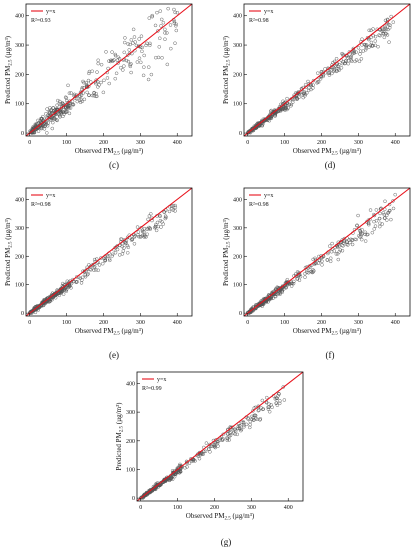  Describe the element at coordinates (213, 442) in the screenshot. I see `scatter-points` at that location.